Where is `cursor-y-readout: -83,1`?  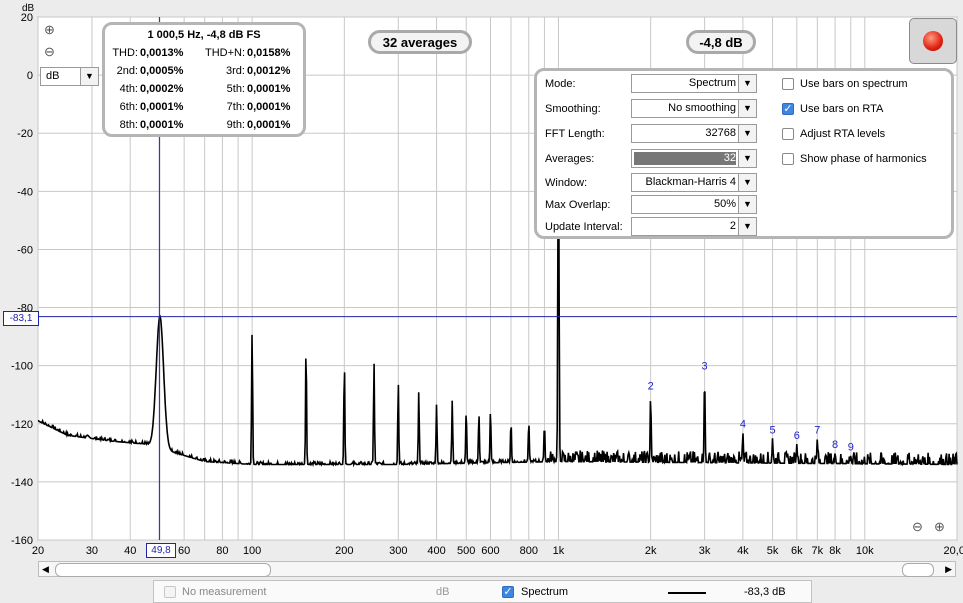
cursor-y-readout: -83,1 is located at coordinates (21, 318).